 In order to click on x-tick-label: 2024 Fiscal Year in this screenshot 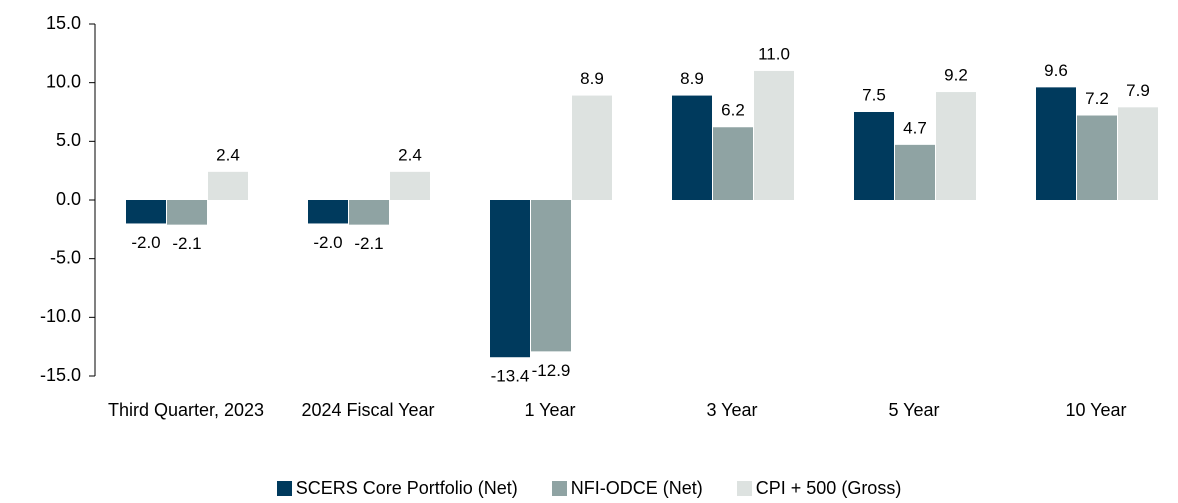, I will do `click(368, 410)`.